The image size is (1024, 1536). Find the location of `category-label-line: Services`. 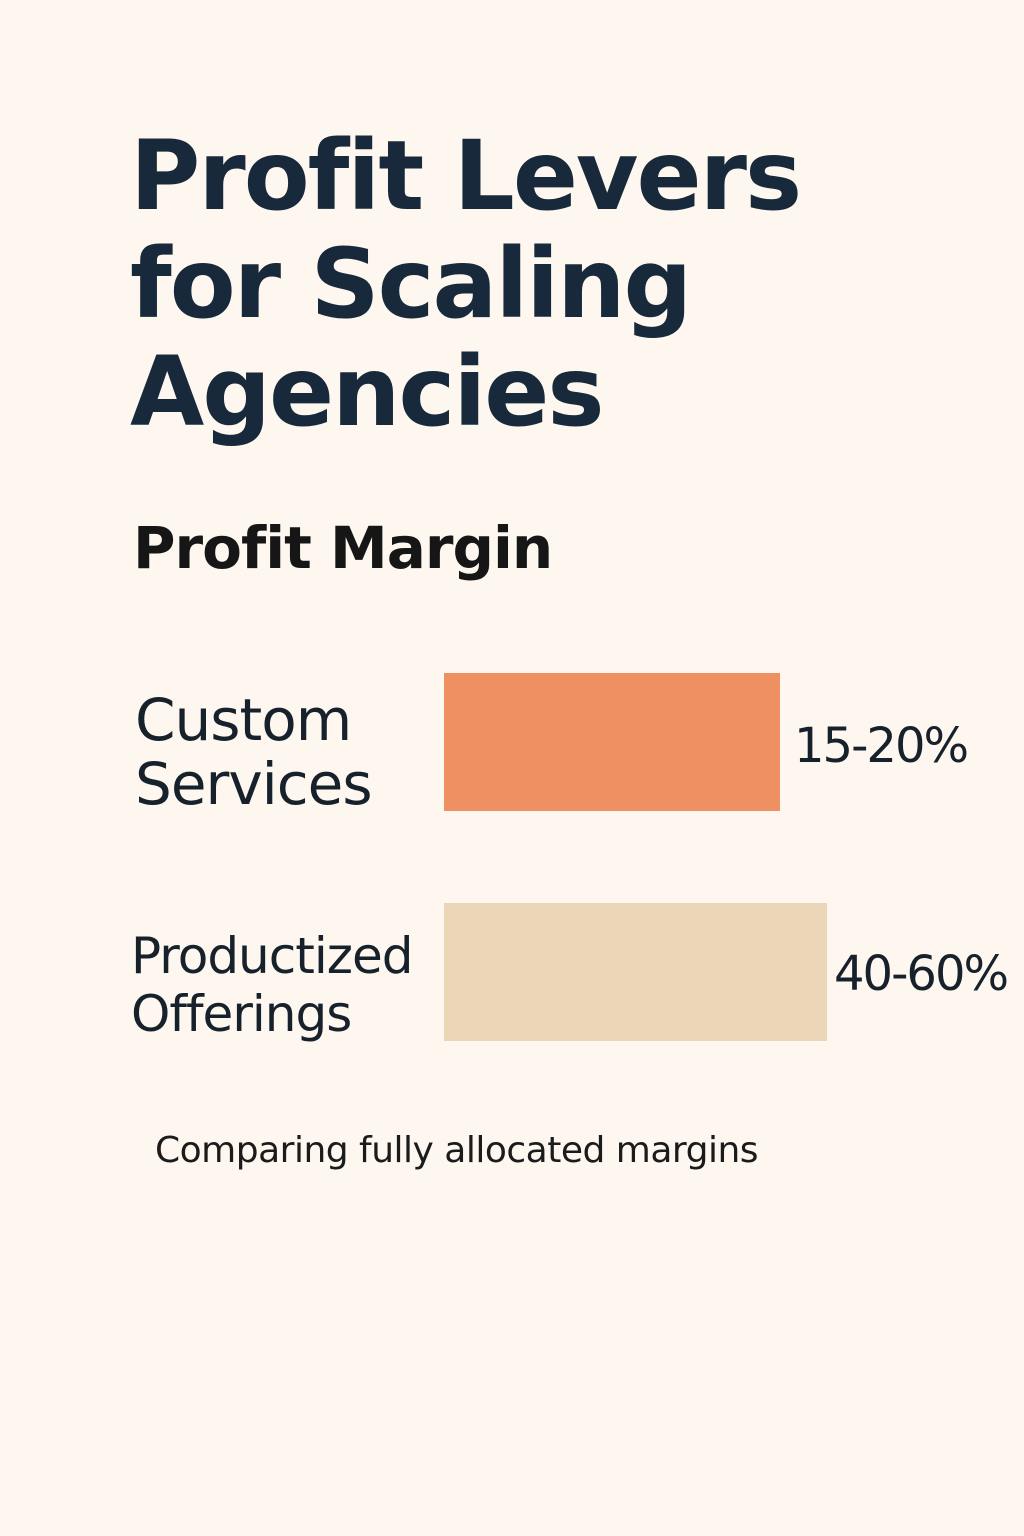

category-label-line: Services is located at coordinates (254, 784).